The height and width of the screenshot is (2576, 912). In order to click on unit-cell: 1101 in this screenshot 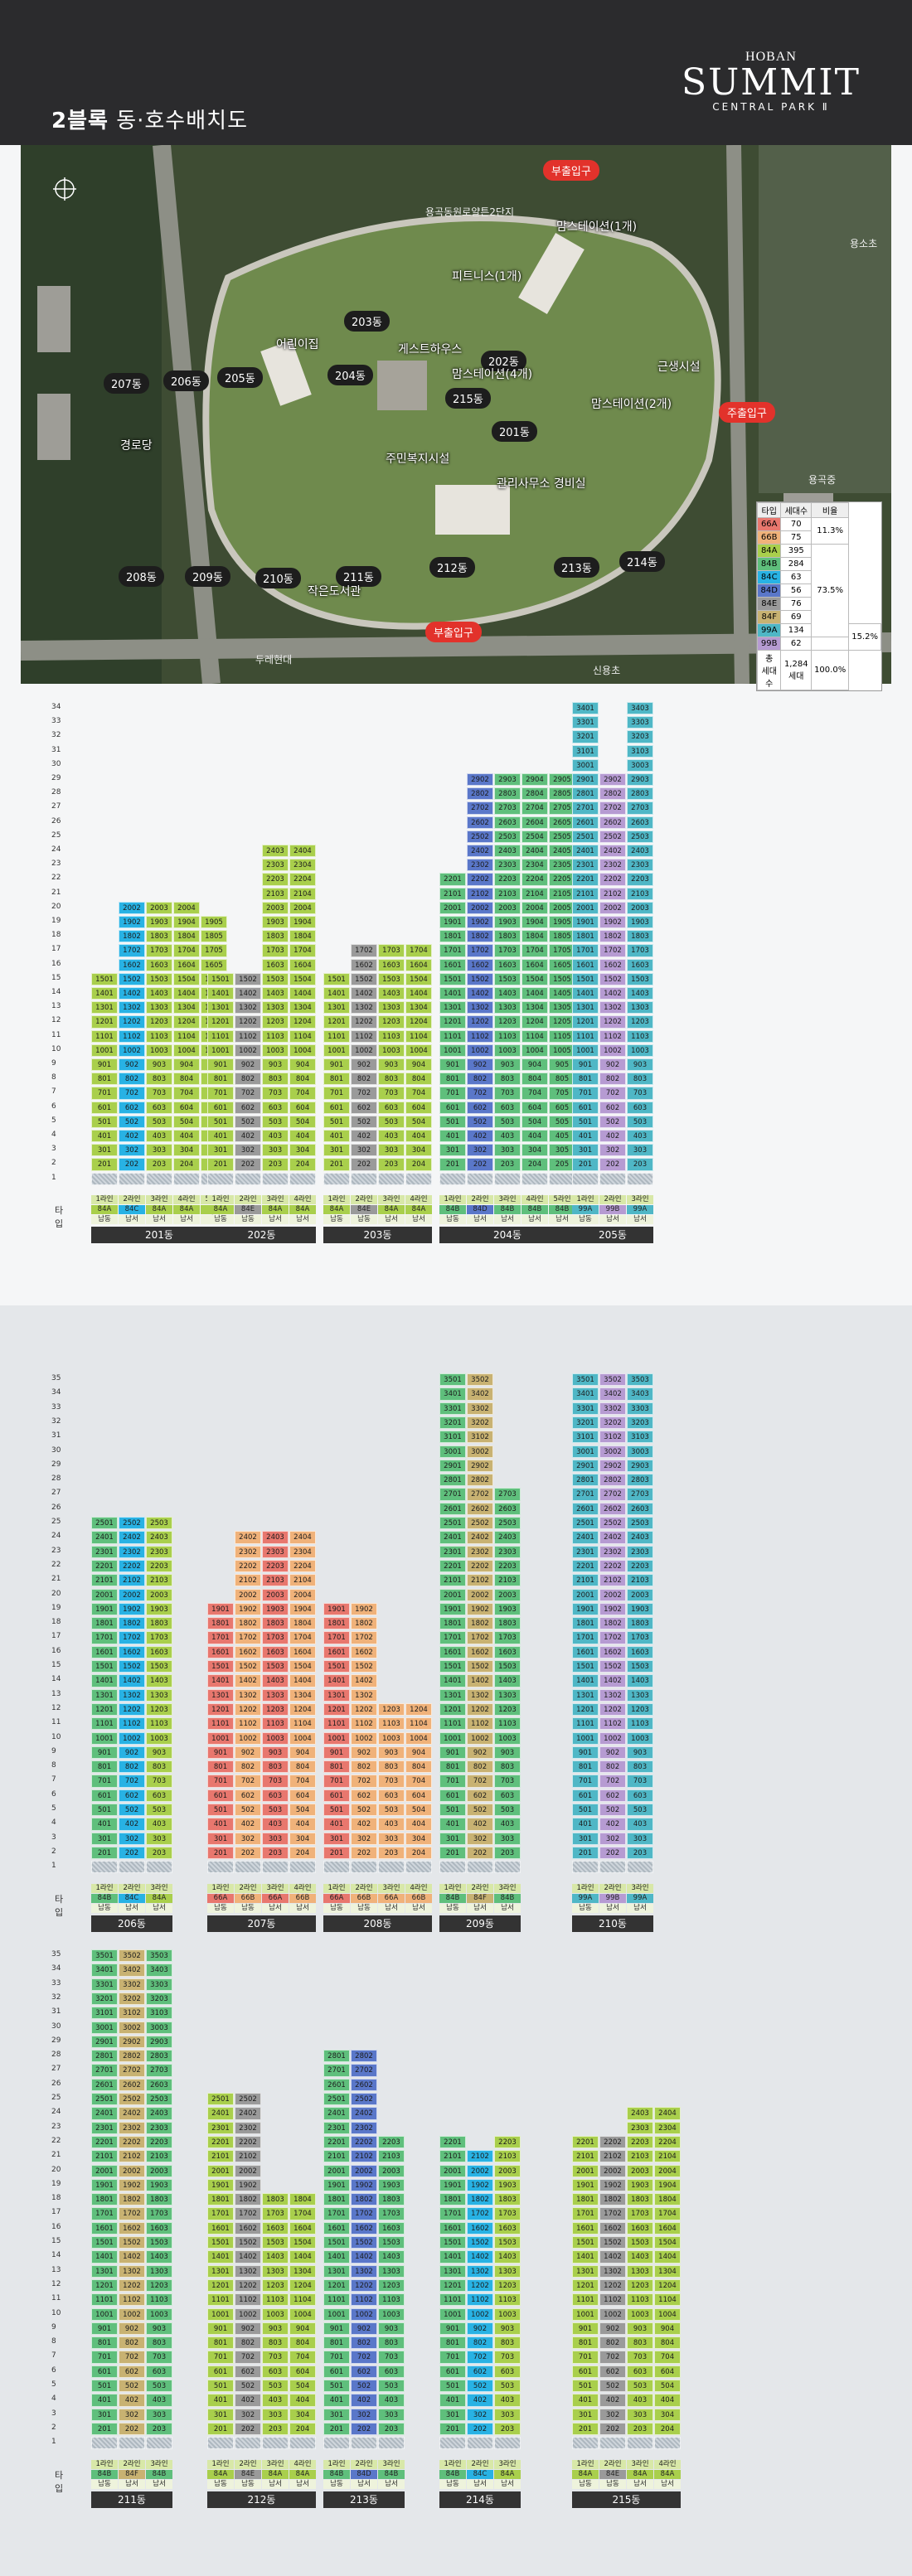, I will do `click(453, 2300)`.